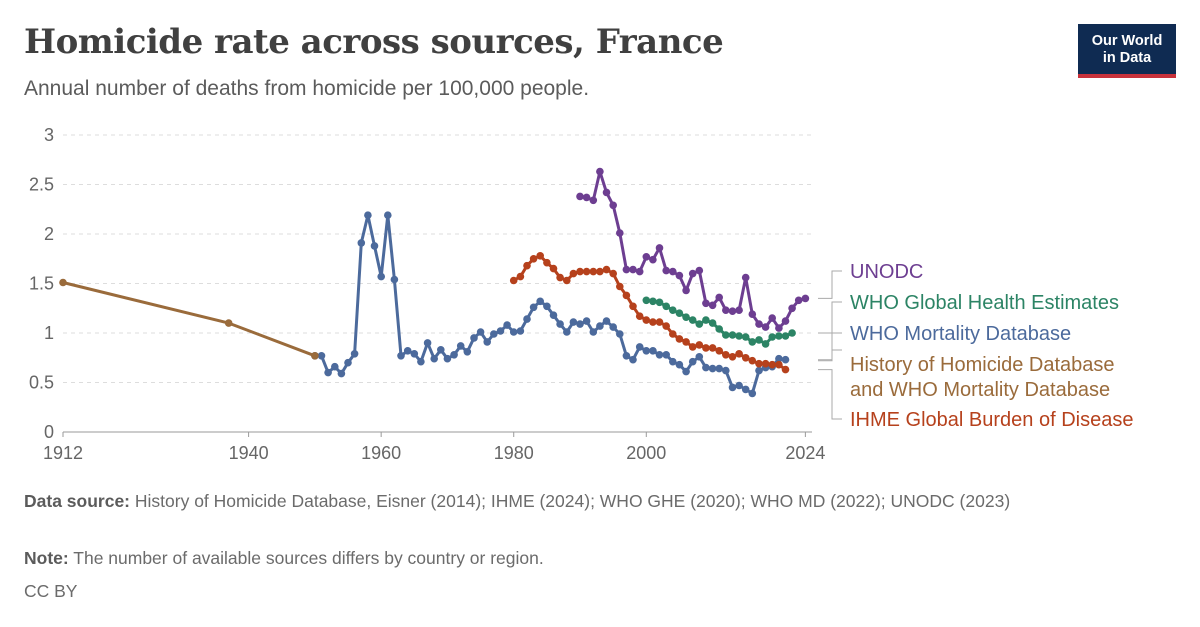  Describe the element at coordinates (249, 453) in the screenshot. I see `x-tick-label: 1940` at that location.